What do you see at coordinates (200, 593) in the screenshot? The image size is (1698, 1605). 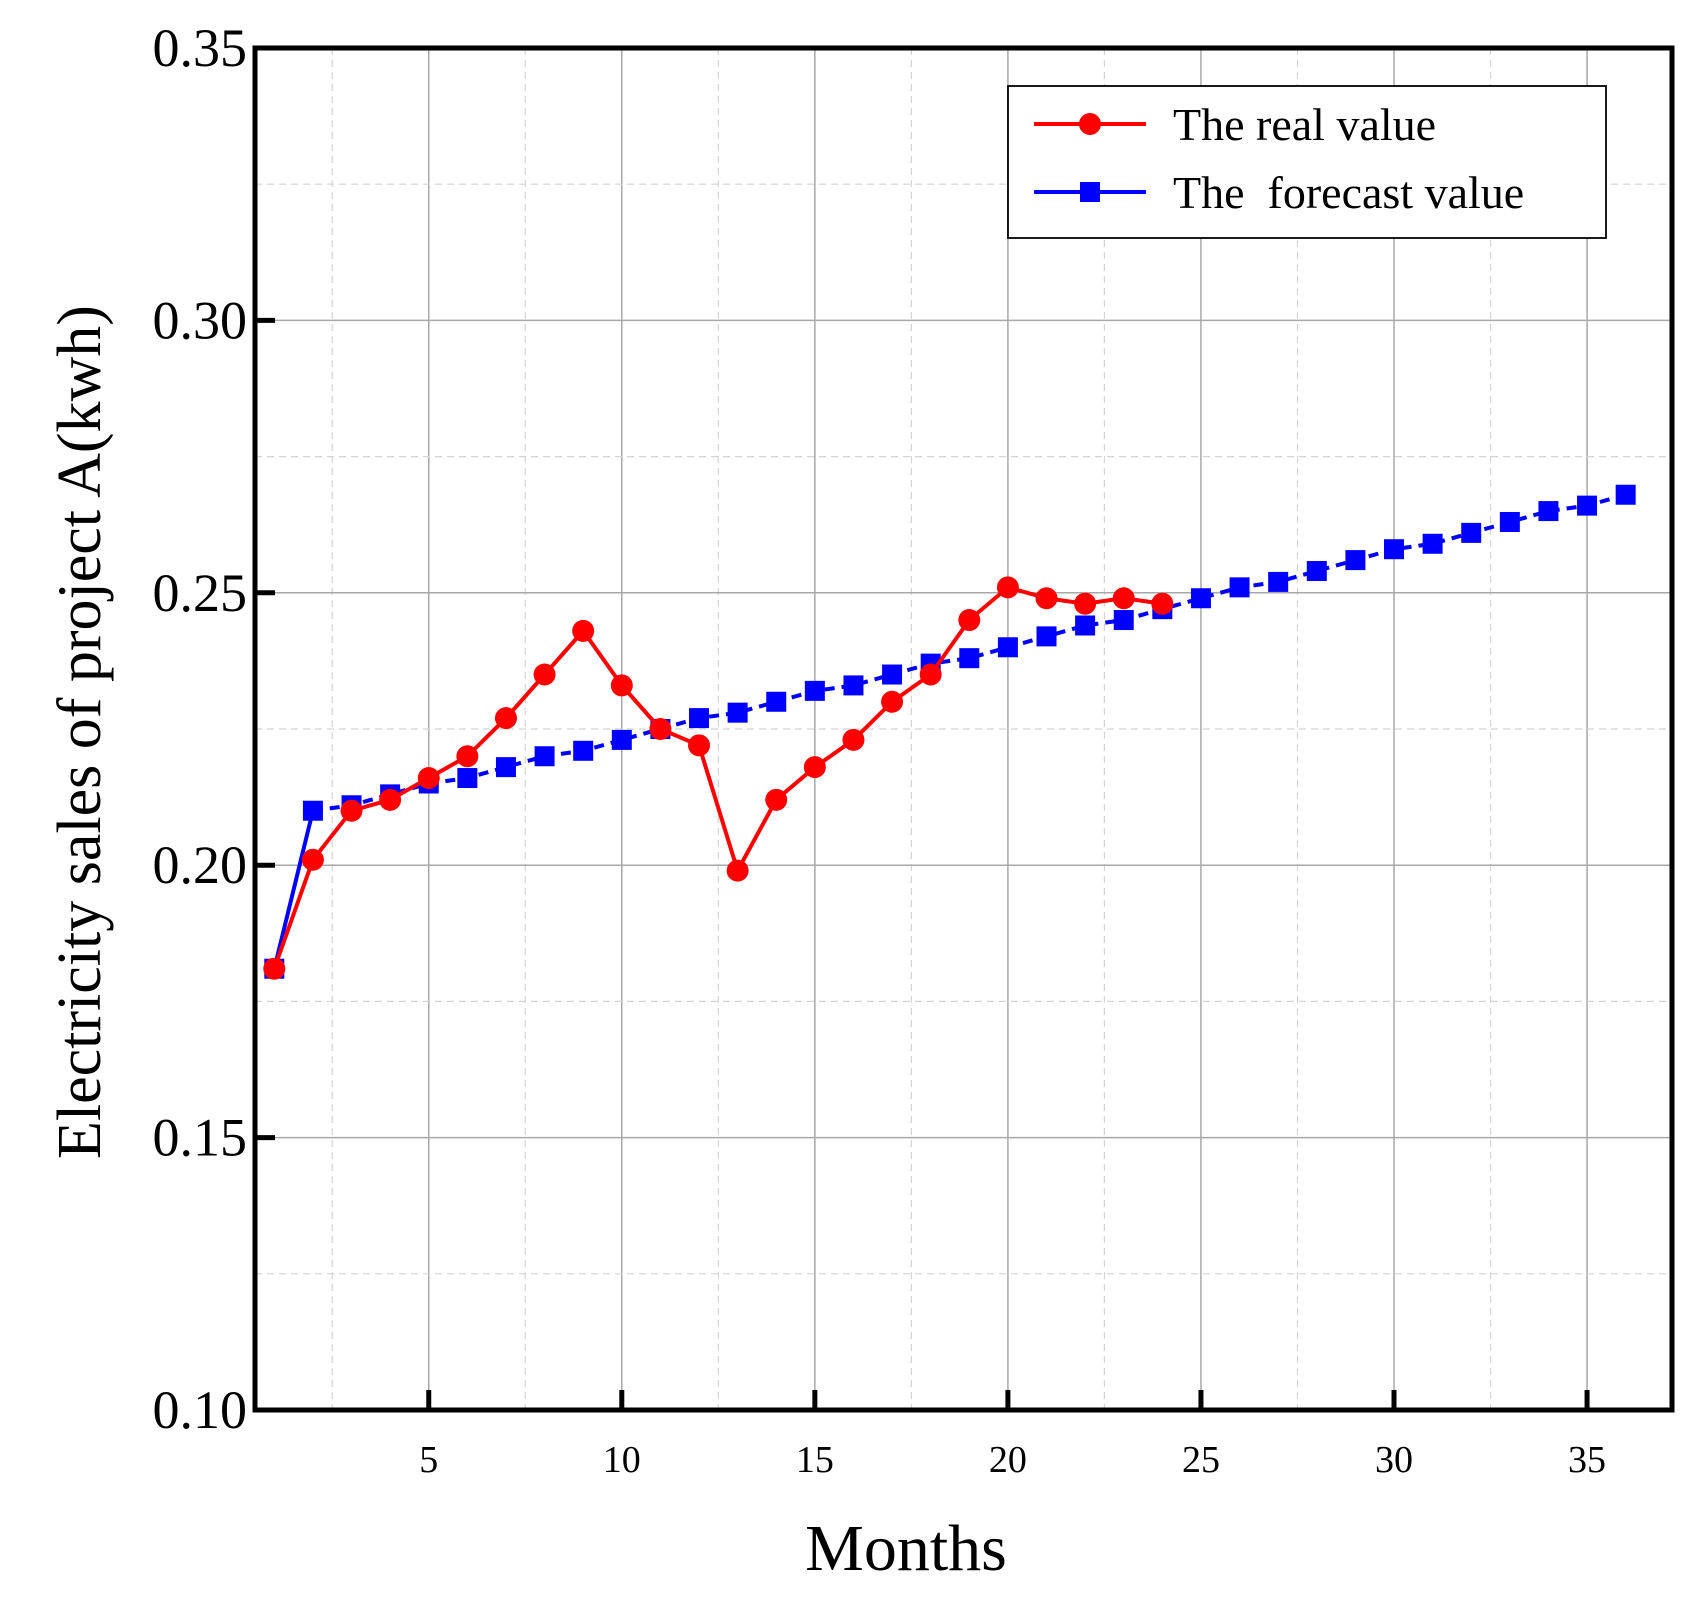 I see `y-tick-label: 0.25` at bounding box center [200, 593].